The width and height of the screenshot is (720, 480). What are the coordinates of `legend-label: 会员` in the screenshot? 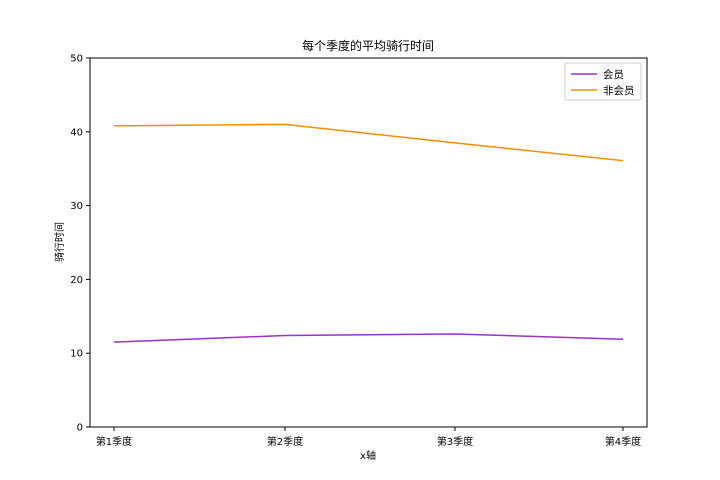 It's located at (613, 74).